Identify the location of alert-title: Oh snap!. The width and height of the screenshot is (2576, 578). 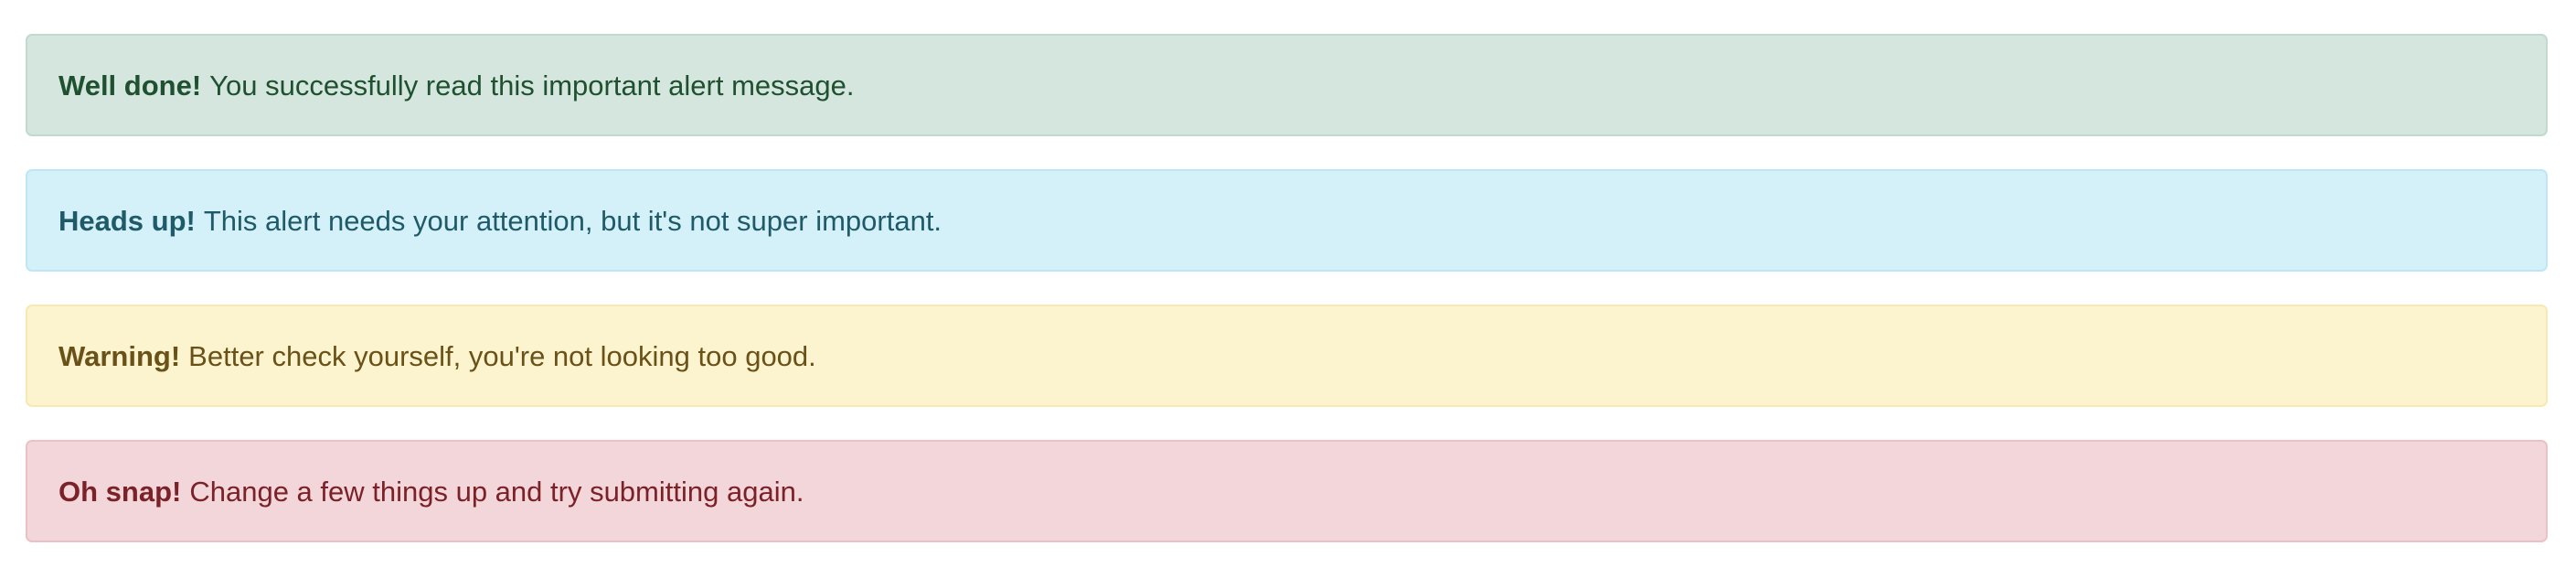
(120, 491).